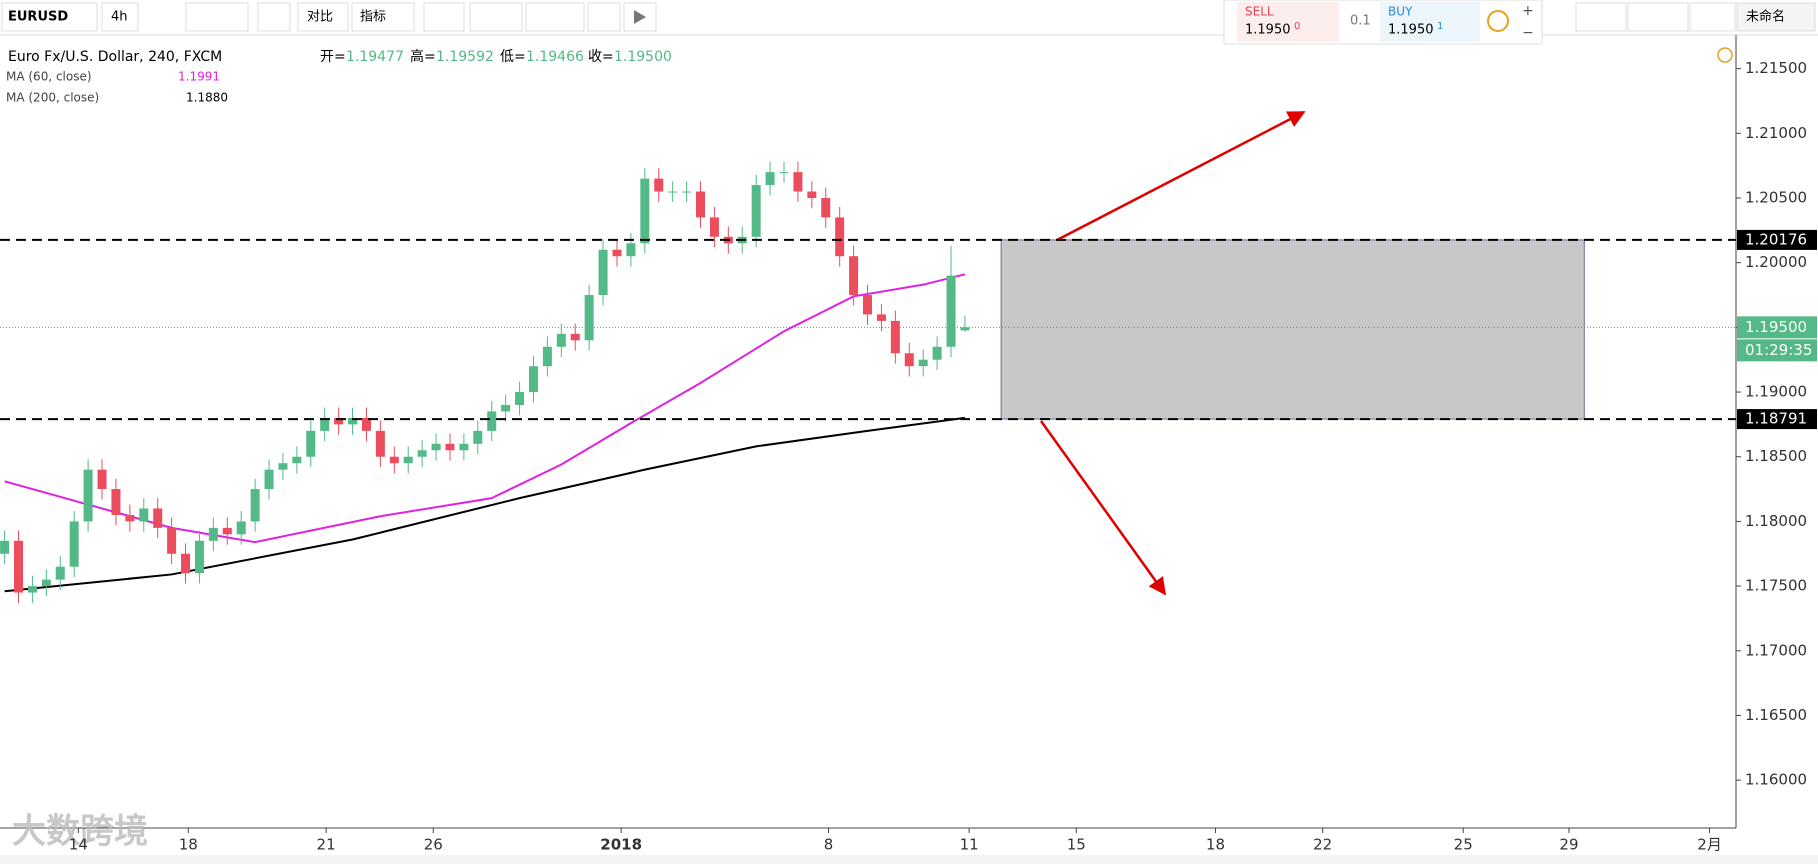 Image resolution: width=1818 pixels, height=864 pixels. I want to click on countdown-bg, so click(1777, 350).